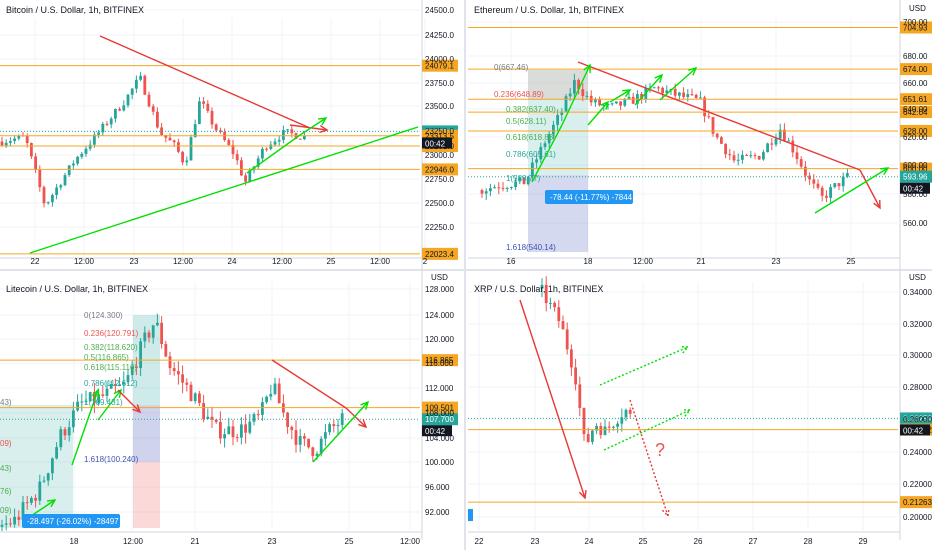 This screenshot has height=550, width=932. I want to click on price-tag-label: 628.00, so click(915, 131).